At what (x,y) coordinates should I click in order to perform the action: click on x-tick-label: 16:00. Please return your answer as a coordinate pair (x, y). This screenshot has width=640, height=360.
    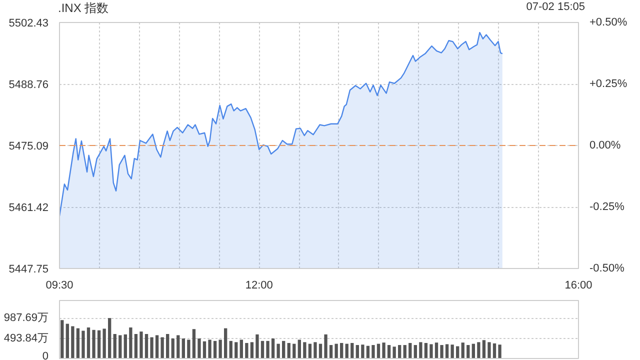
    Looking at the image, I should click on (578, 286).